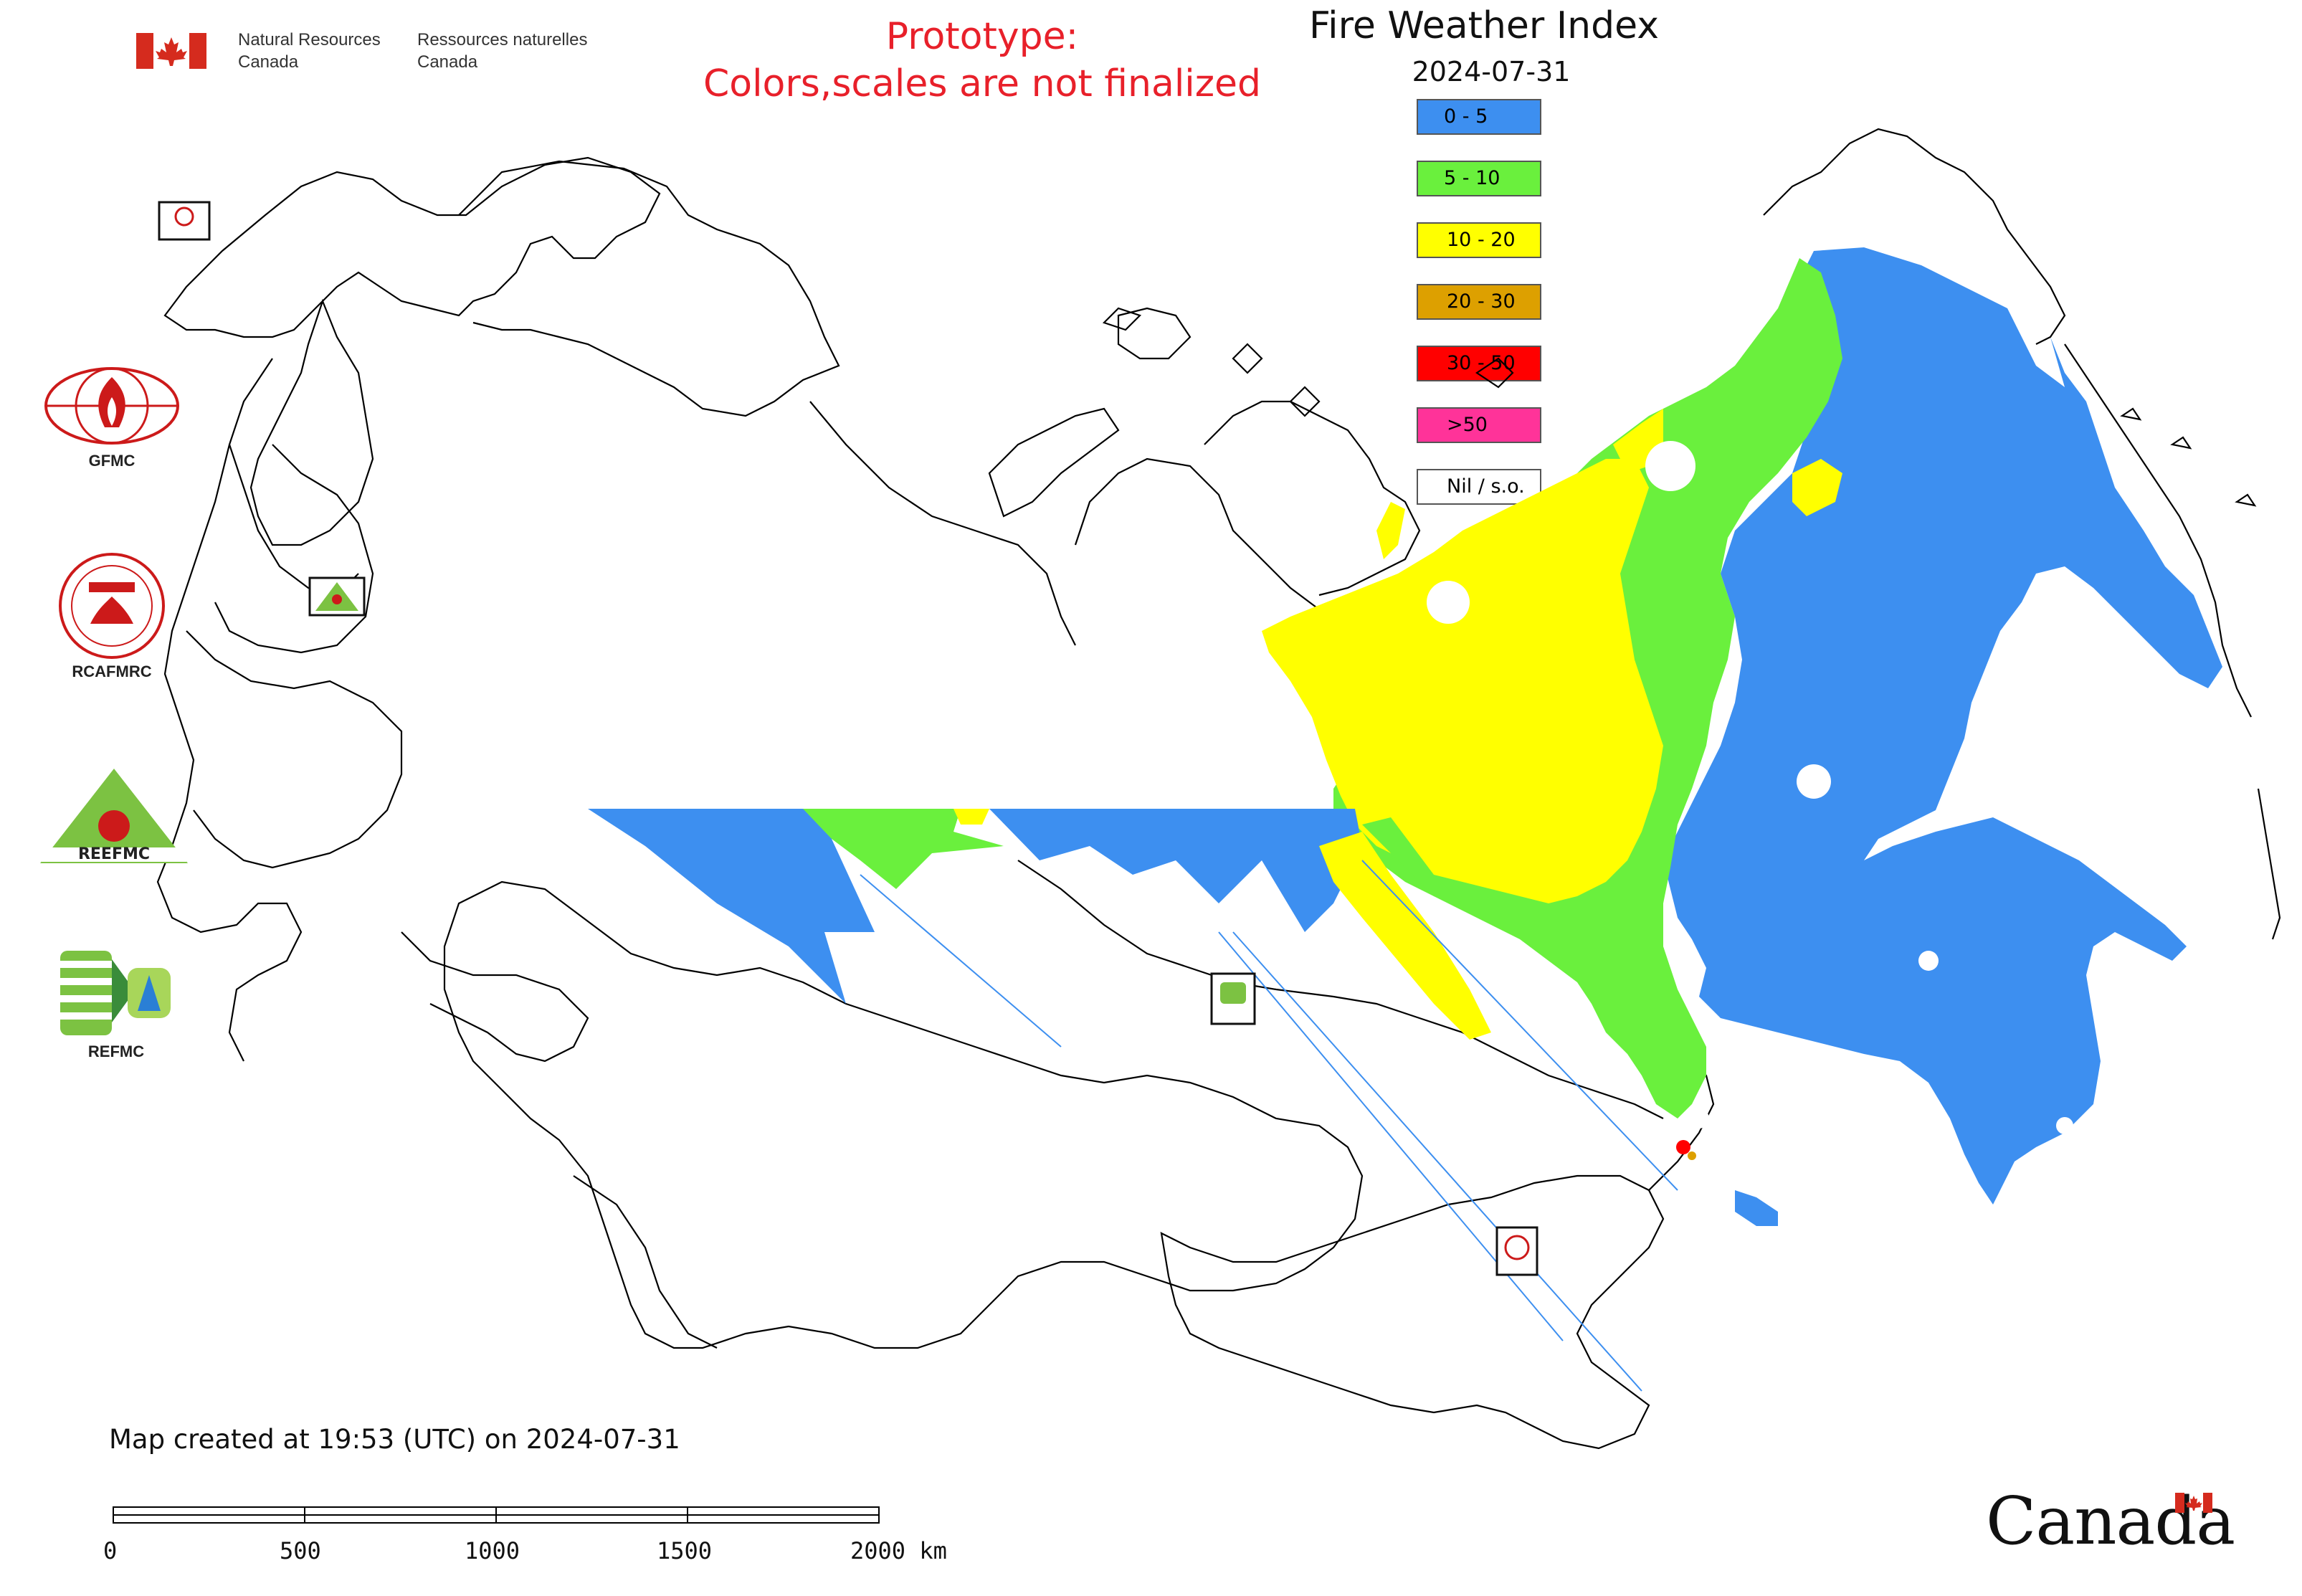 The width and height of the screenshot is (2302, 1596). Describe the element at coordinates (295, 749) in the screenshot. I see `ukraine-border` at that location.